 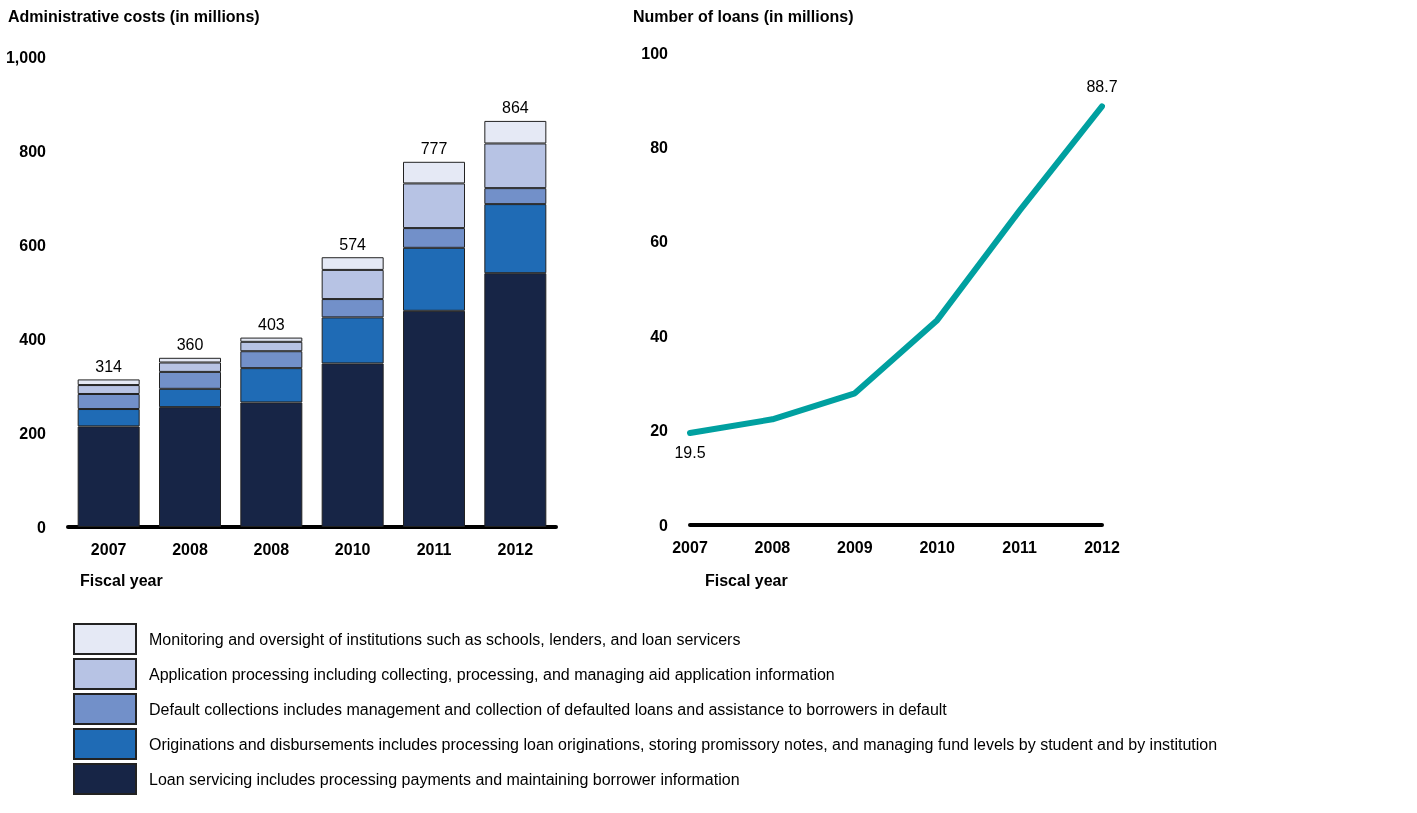 I want to click on y-tick-label: 40, so click(x=659, y=336).